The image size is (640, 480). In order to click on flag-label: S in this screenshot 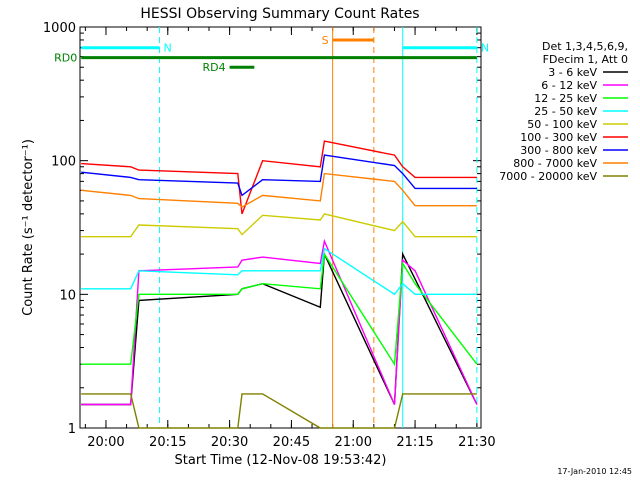, I will do `click(325, 40)`.